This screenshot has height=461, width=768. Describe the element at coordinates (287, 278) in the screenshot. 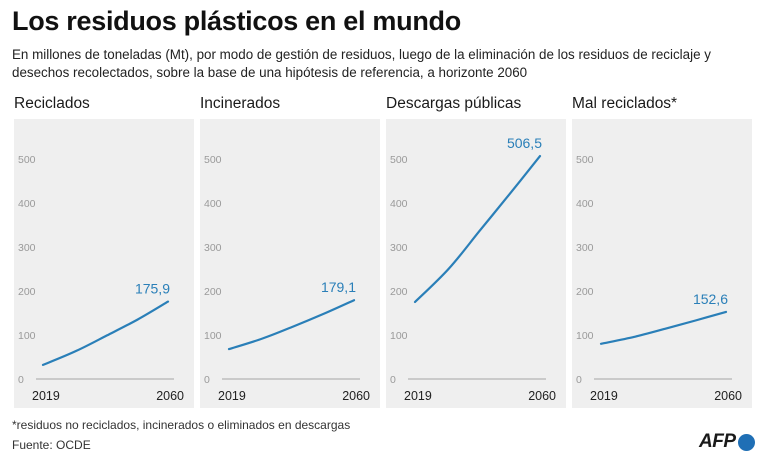

I see `chart-svg: 0 100 200 300 400 500 2019 2060 179,1` at that location.